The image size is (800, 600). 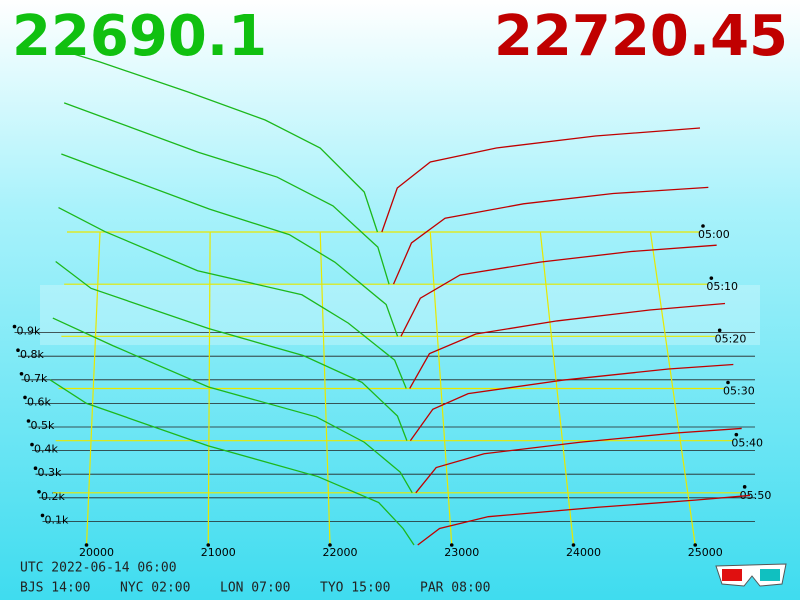 What do you see at coordinates (50, 472) in the screenshot?
I see `depth-tick-label: 0.3k` at bounding box center [50, 472].